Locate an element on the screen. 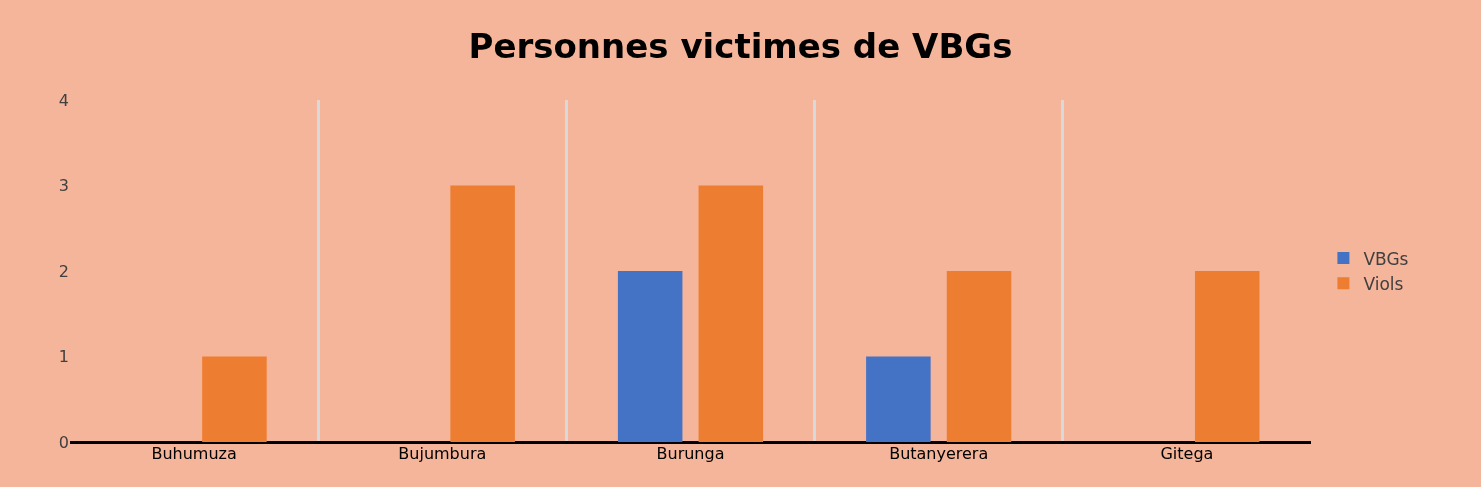 Image resolution: width=1481 pixels, height=487 pixels. x-tick-label: Gitega is located at coordinates (1187, 453).